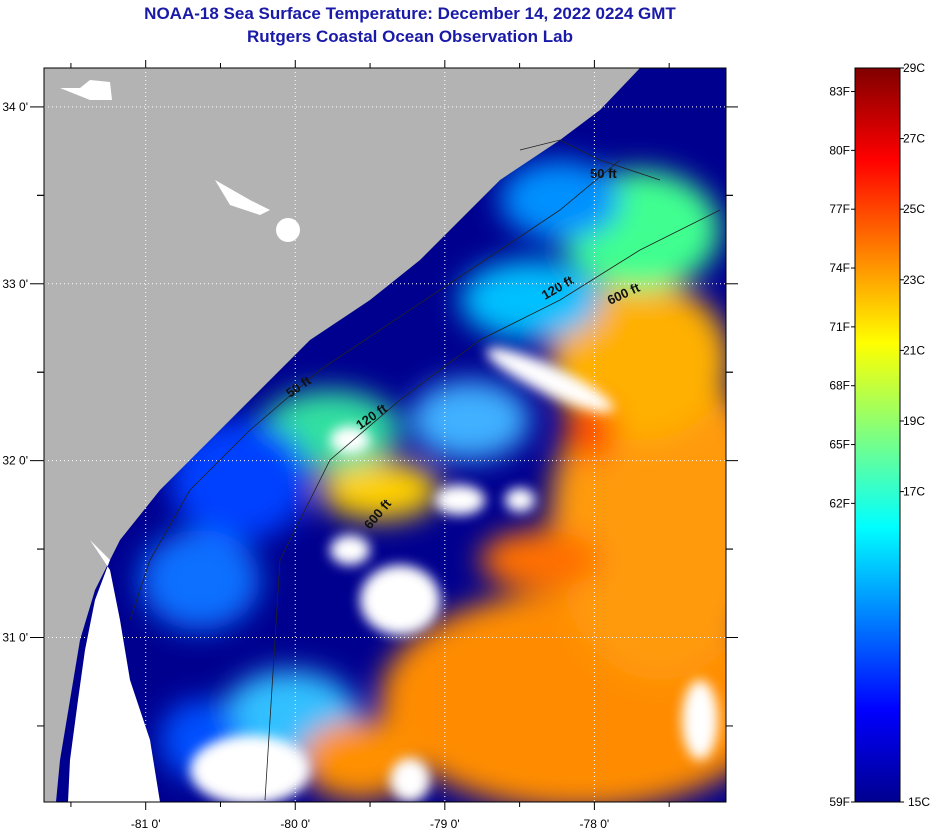  Describe the element at coordinates (914, 68) in the screenshot. I see `colorbar-c-label: 29C` at that location.